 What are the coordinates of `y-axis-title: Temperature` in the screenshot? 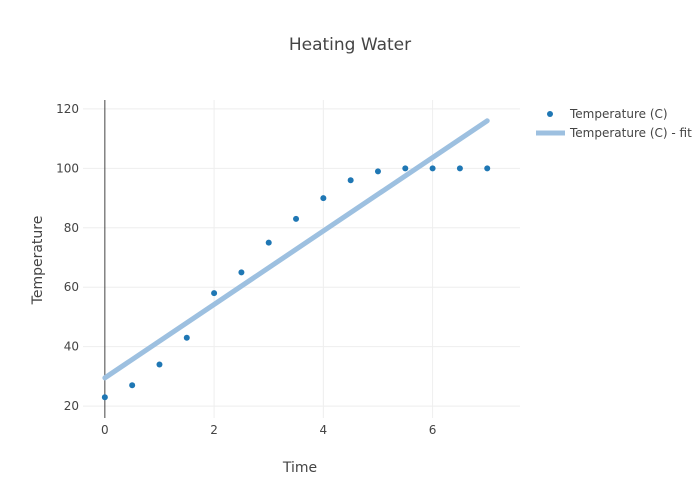 It's located at (38, 261).